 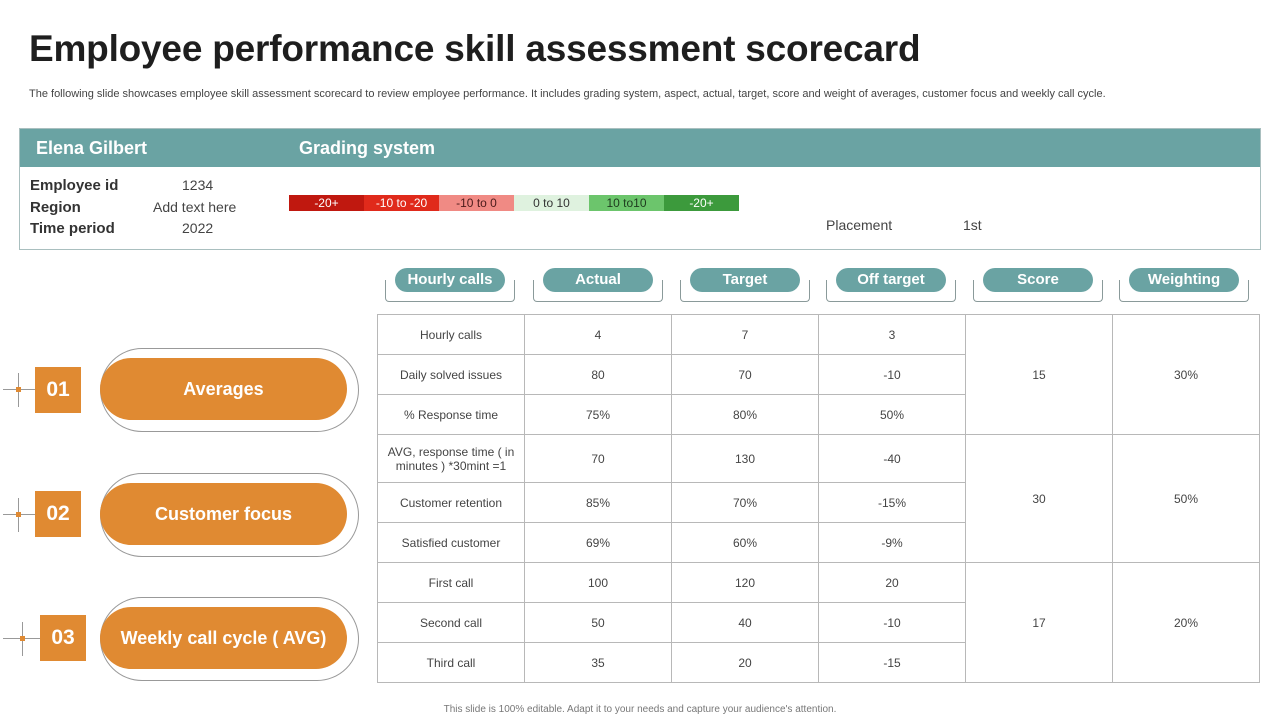 What do you see at coordinates (223, 638) in the screenshot?
I see `category-label: Weekly call cycle ( AVG)` at bounding box center [223, 638].